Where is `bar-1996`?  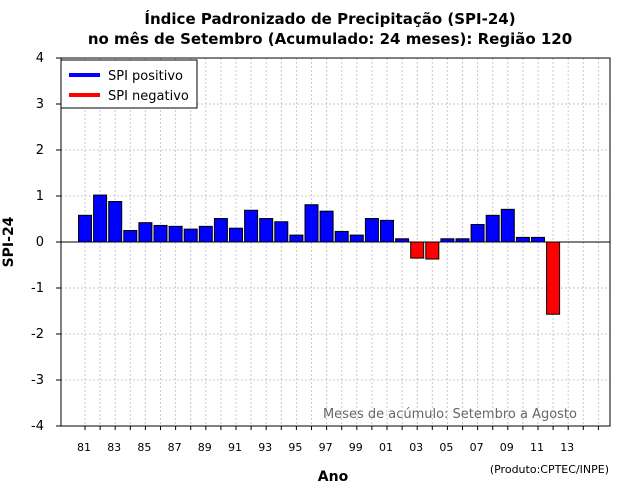
bar-1996 is located at coordinates (311, 223).